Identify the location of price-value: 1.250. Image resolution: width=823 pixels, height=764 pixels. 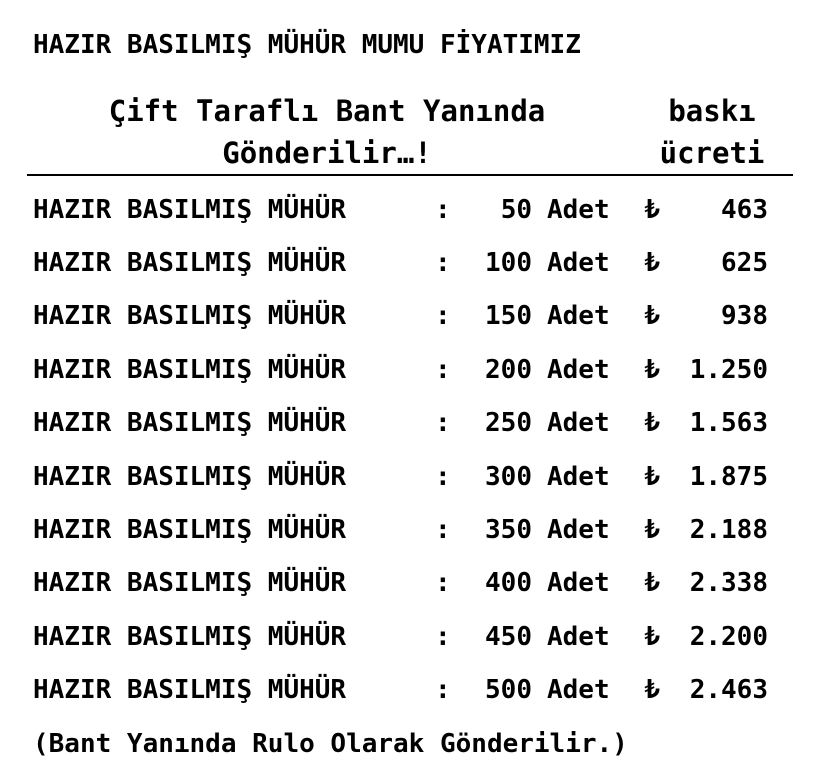
(728, 369).